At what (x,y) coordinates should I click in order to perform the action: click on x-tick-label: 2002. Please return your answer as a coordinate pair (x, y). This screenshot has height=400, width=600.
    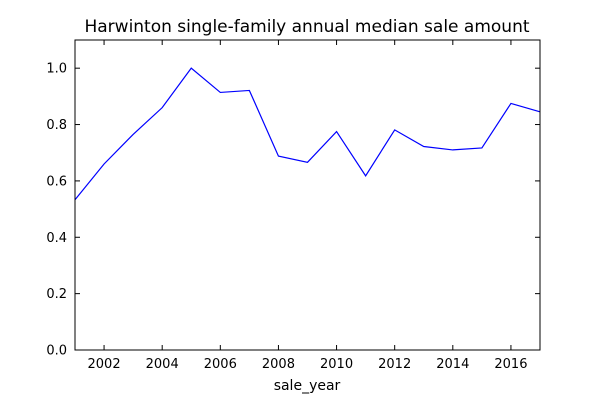
    Looking at the image, I should click on (104, 364).